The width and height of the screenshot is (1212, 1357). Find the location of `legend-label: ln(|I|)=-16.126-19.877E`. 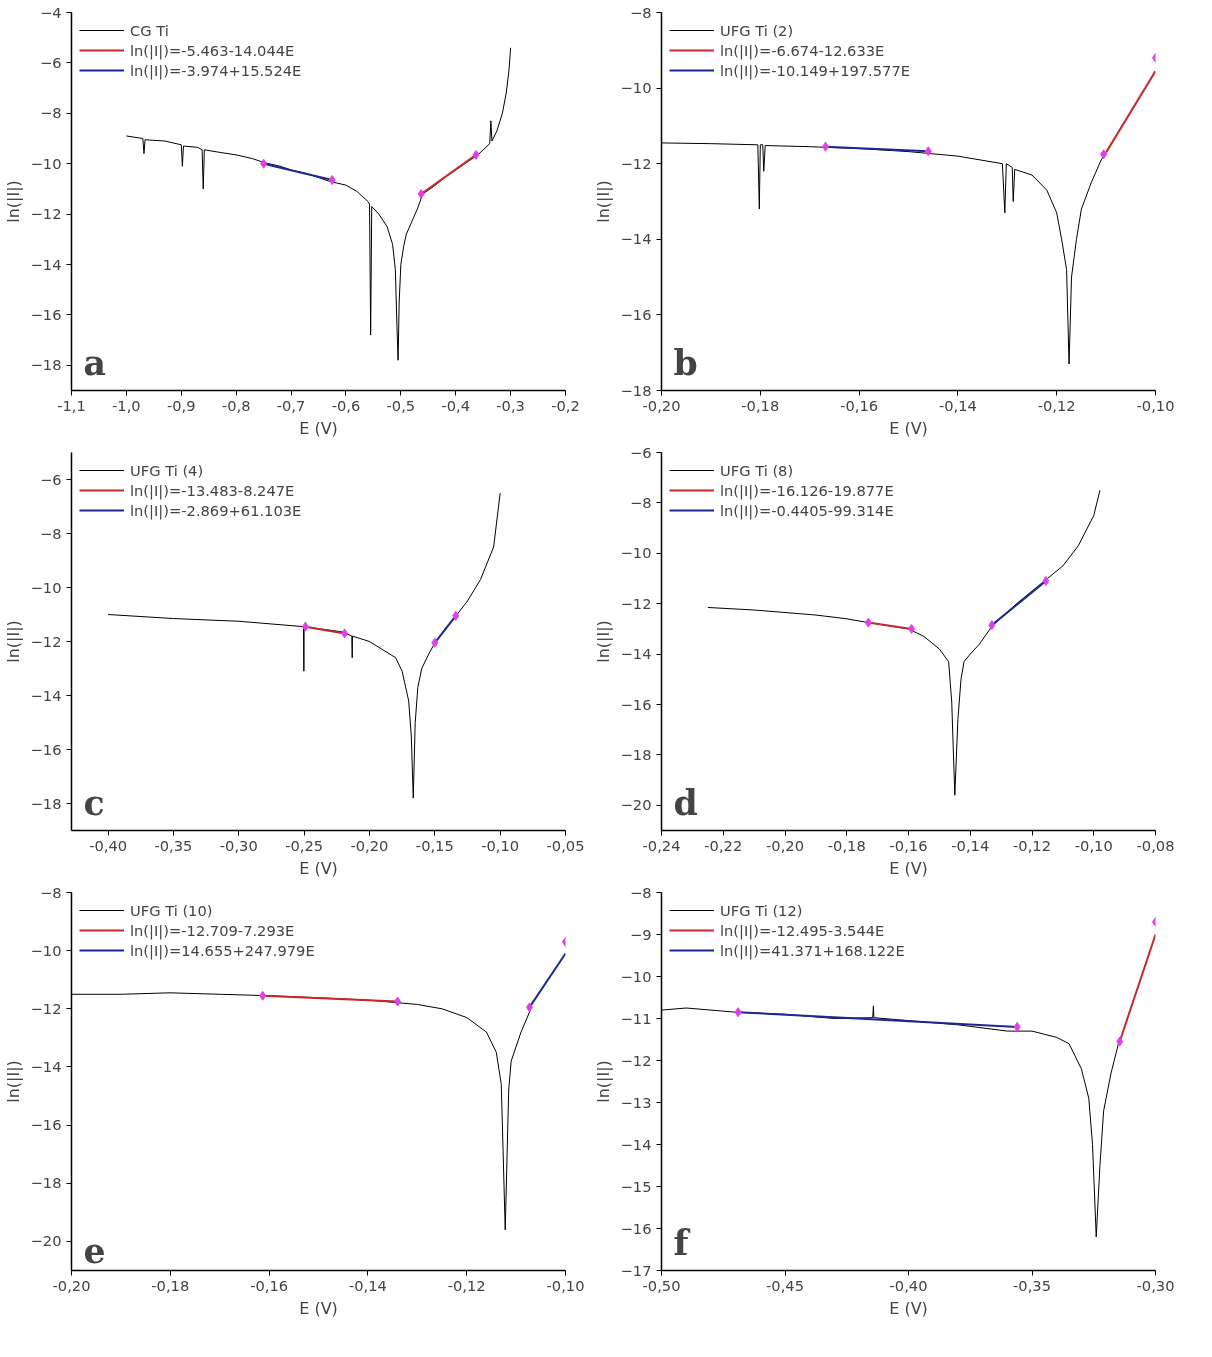

legend-label: ln(|I|)=-16.126-19.877E is located at coordinates (807, 490).